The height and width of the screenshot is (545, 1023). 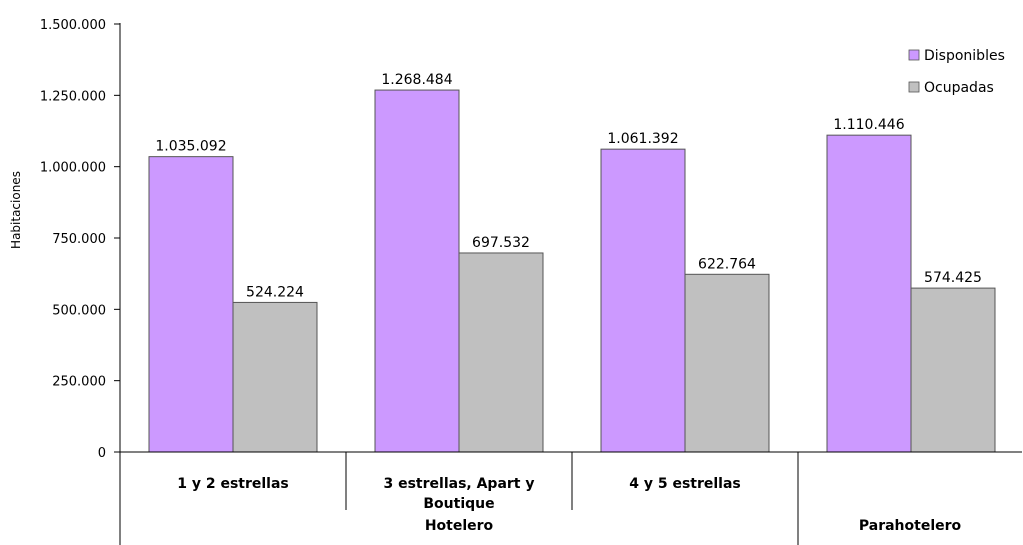 What do you see at coordinates (458, 504) in the screenshot?
I see `x-tick-label: Boutique` at bounding box center [458, 504].